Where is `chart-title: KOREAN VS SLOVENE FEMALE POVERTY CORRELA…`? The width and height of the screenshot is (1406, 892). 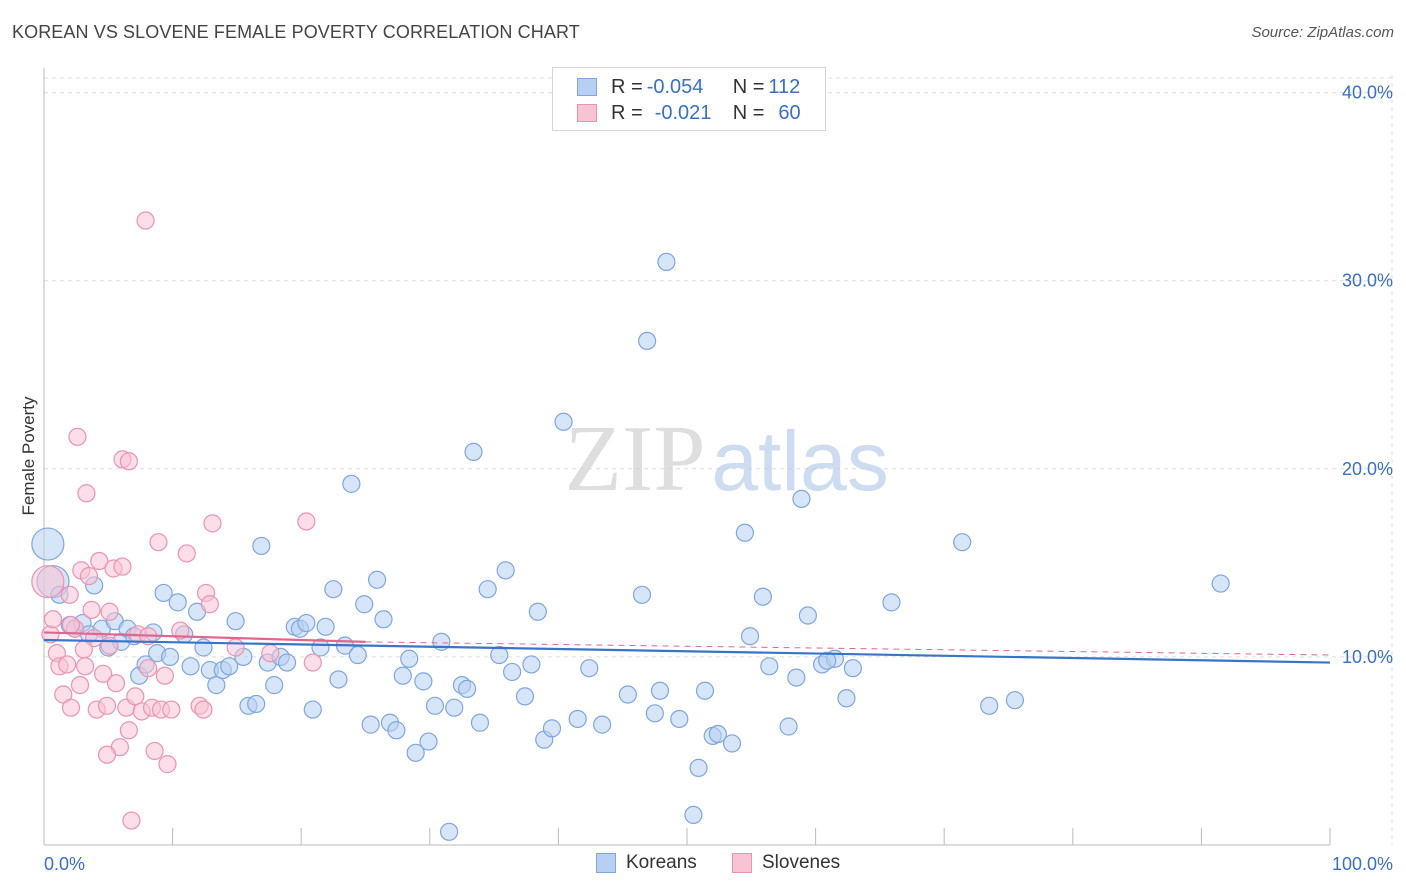
chart-title: KOREAN VS SLOVENE FEMALE POVERTY CORRELA… is located at coordinates (296, 32).